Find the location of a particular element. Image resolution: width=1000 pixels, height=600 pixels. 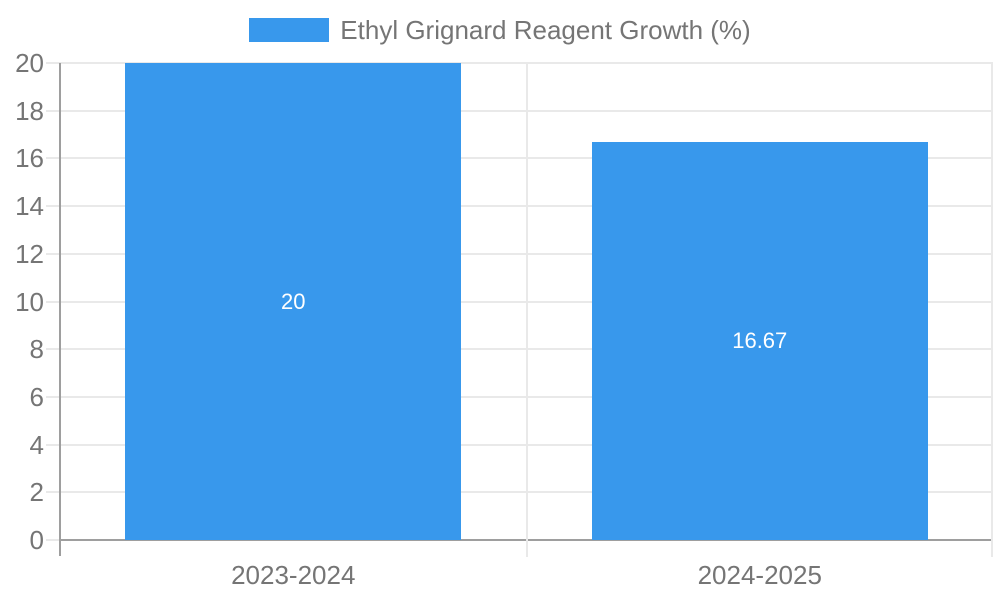

y-axis-tick-label: 2 is located at coordinates (36, 492).